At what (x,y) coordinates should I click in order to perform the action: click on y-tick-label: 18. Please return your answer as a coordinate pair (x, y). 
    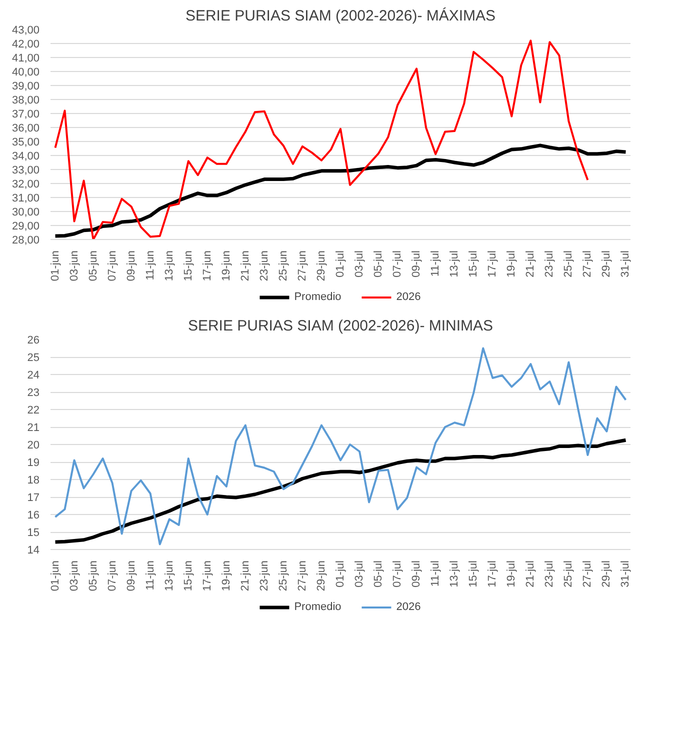
    Looking at the image, I should click on (33, 480).